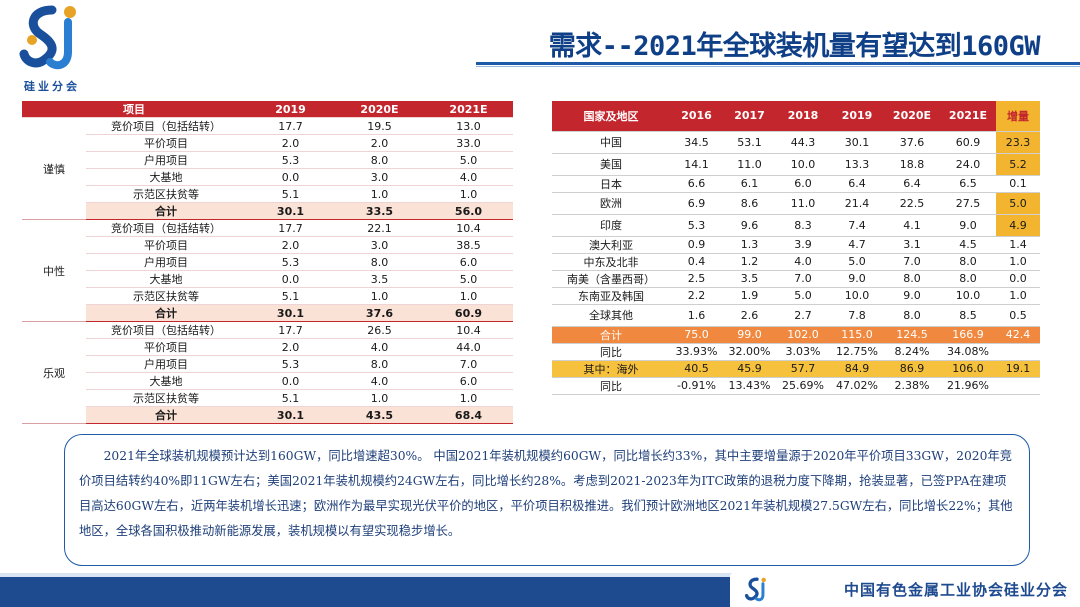 The height and width of the screenshot is (607, 1080). What do you see at coordinates (803, 335) in the screenshot?
I see `table-cell: 102.0` at bounding box center [803, 335].